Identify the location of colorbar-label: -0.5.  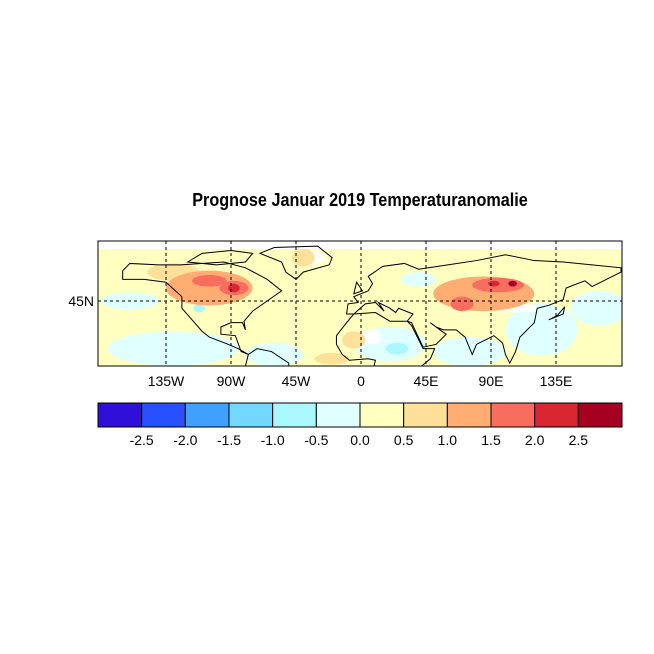
(316, 440).